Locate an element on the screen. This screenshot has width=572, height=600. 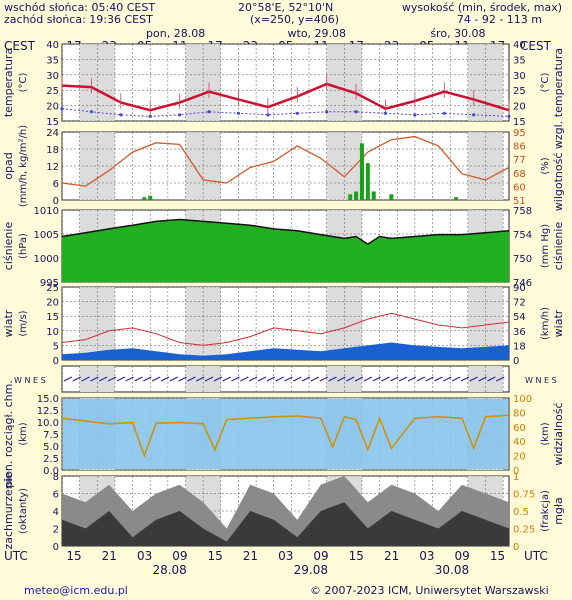
right-tick-label: 60 is located at coordinates (519, 428).